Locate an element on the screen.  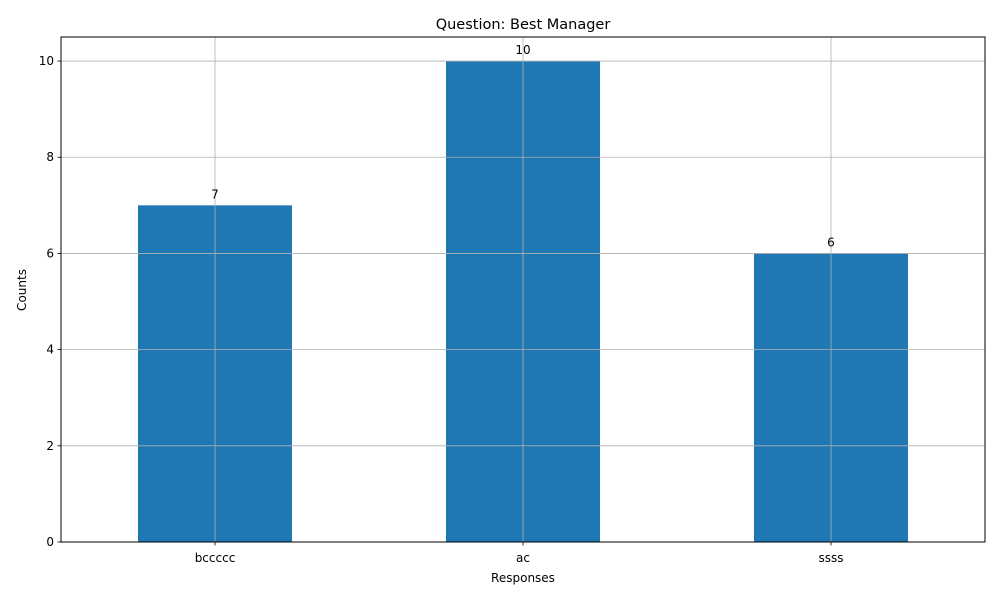
y-tick-label: 8 is located at coordinates (50, 157).